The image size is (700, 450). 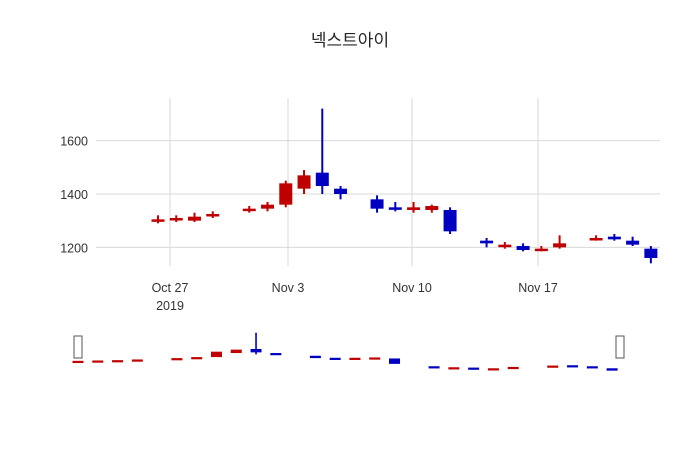 I want to click on svg-text: 2019, so click(x=170, y=306).